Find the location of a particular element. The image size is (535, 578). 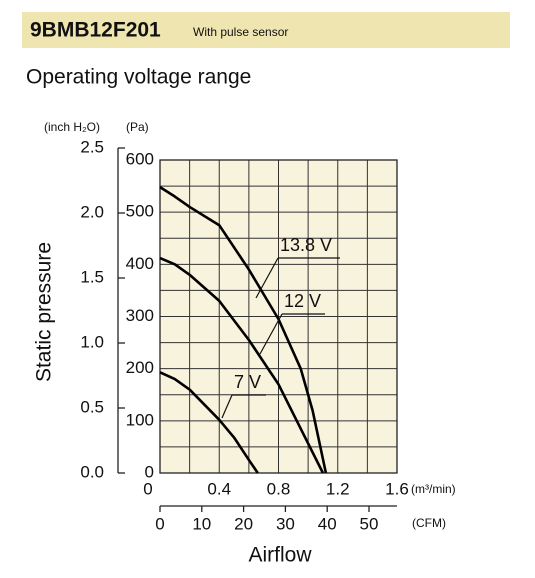

x2-tick-label: 30 is located at coordinates (285, 523).